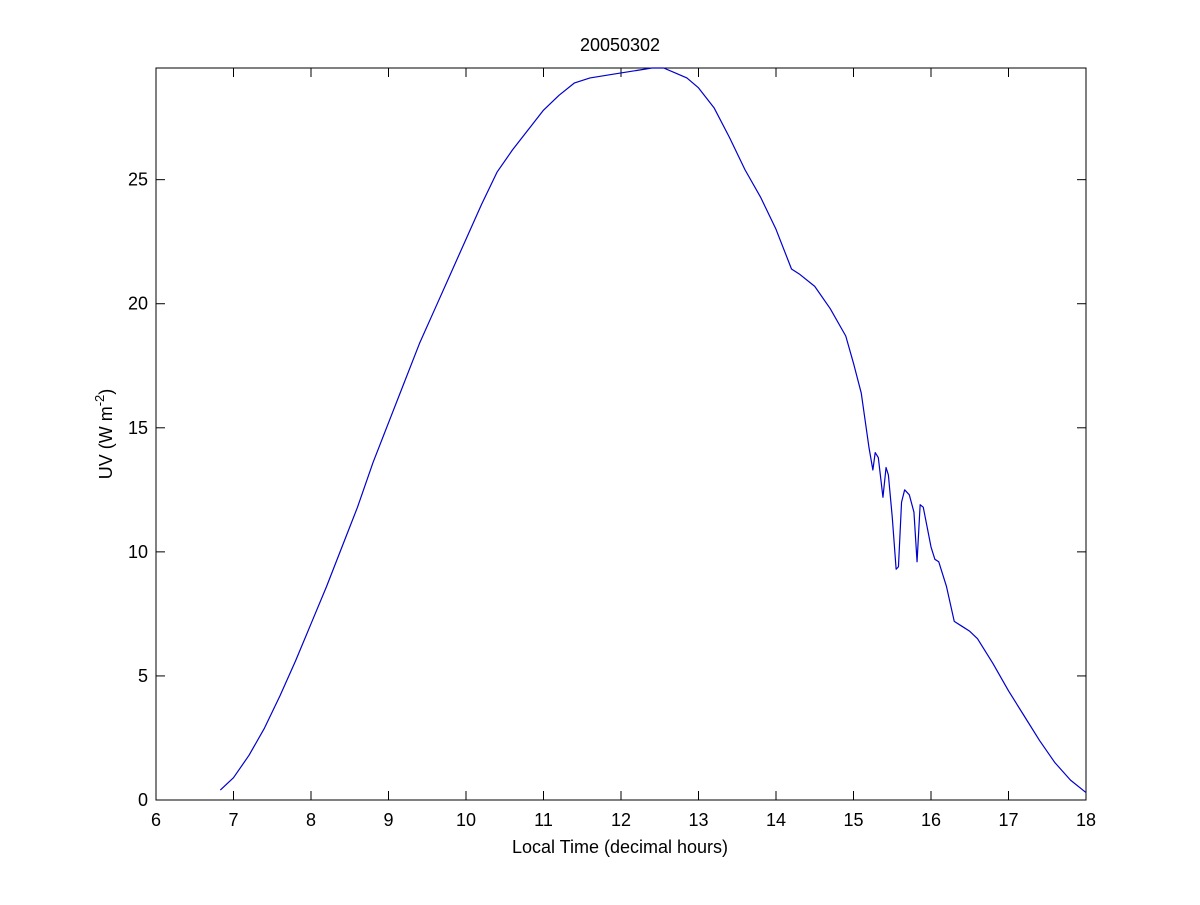  What do you see at coordinates (143, 676) in the screenshot?
I see `y-tick-label: 5` at bounding box center [143, 676].